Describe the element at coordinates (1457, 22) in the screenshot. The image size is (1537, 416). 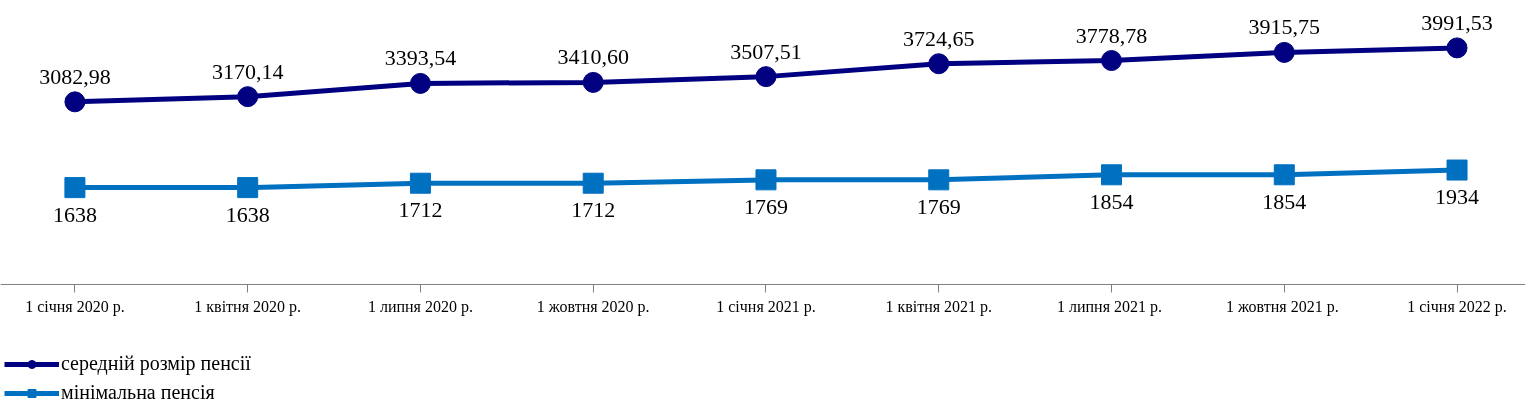
I see `data-label: 3991,53` at that location.